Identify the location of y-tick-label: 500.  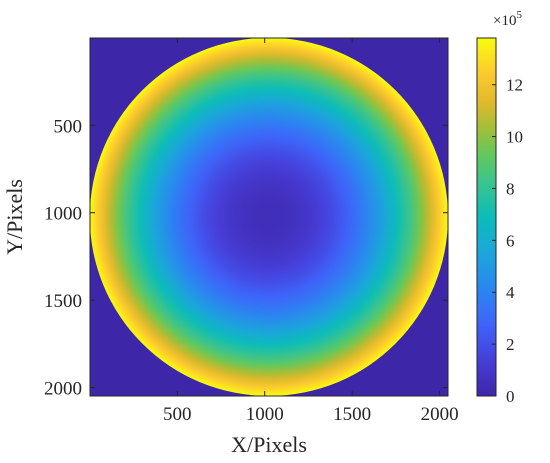
(68, 126).